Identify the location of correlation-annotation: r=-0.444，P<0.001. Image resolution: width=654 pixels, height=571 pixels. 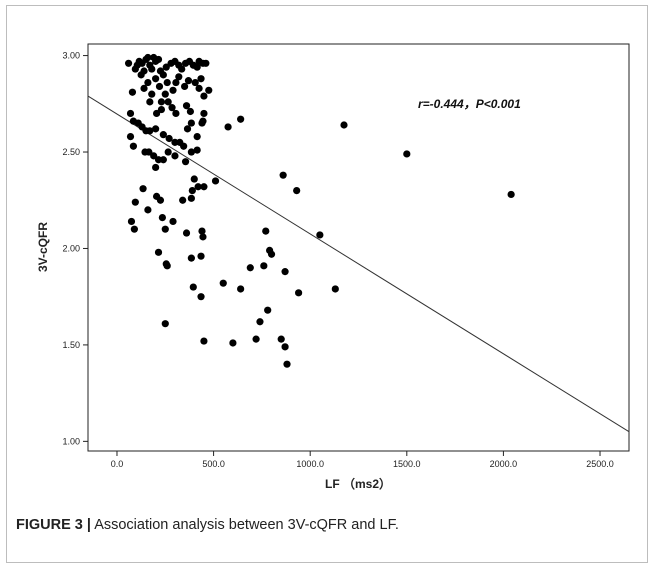
(469, 104).